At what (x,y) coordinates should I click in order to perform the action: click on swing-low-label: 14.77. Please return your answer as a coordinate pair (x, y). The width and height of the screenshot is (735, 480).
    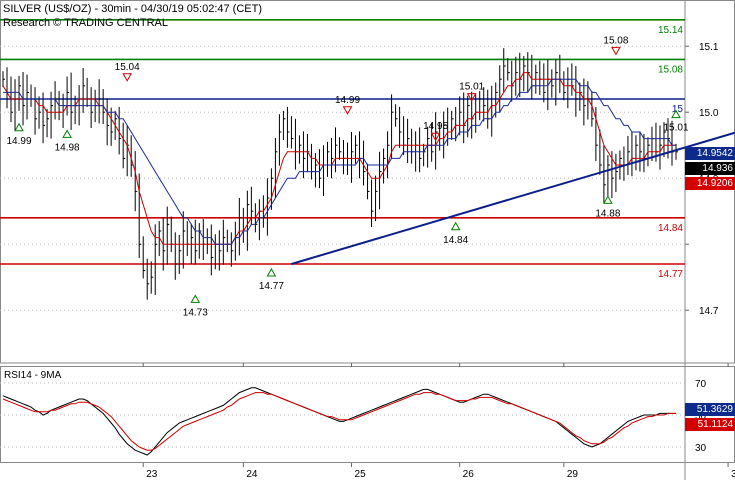
    Looking at the image, I should click on (271, 286).